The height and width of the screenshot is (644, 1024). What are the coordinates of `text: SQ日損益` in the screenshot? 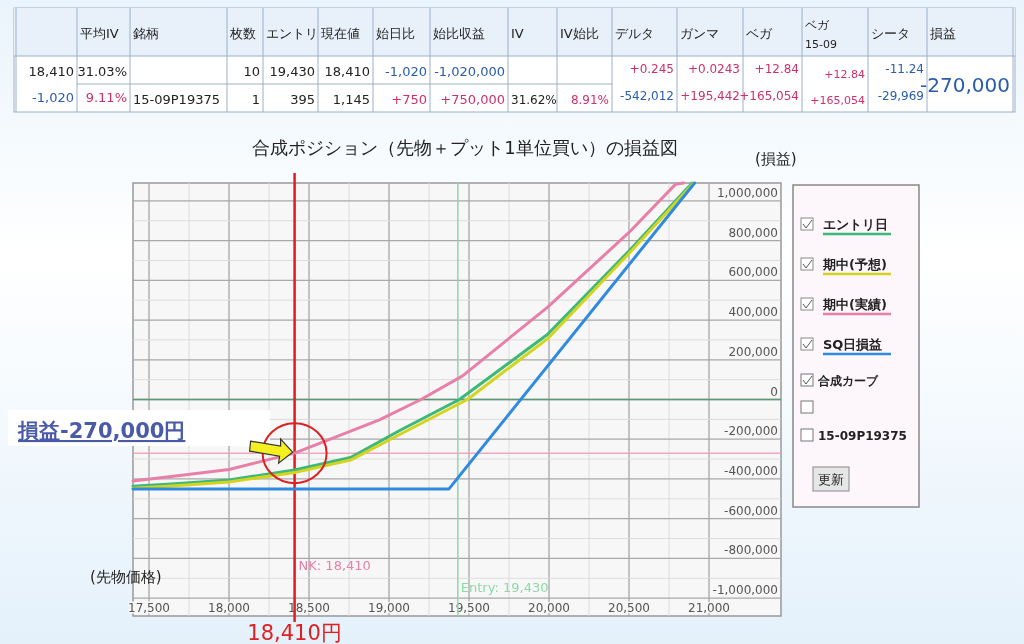 It's located at (853, 344).